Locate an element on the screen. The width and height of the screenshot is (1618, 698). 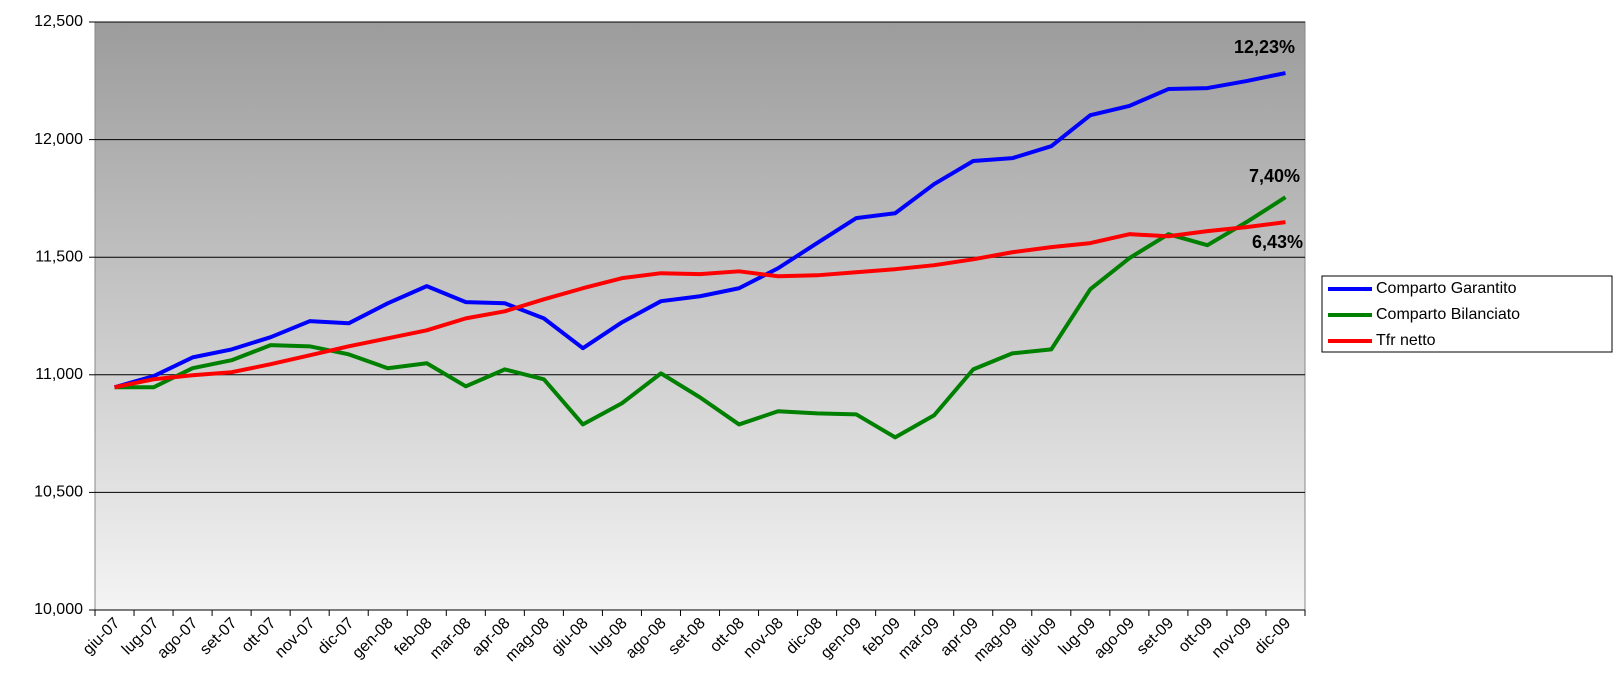
legend-label: Comparto Bilanciato is located at coordinates (1448, 314).